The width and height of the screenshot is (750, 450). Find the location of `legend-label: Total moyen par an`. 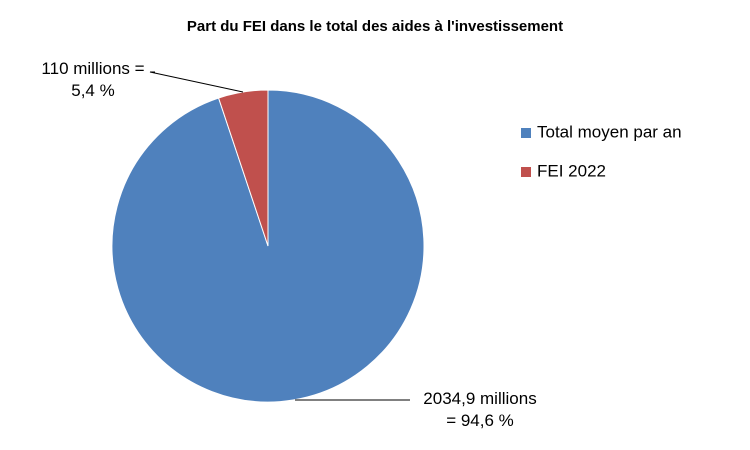

legend-label: Total moyen par an is located at coordinates (609, 131).